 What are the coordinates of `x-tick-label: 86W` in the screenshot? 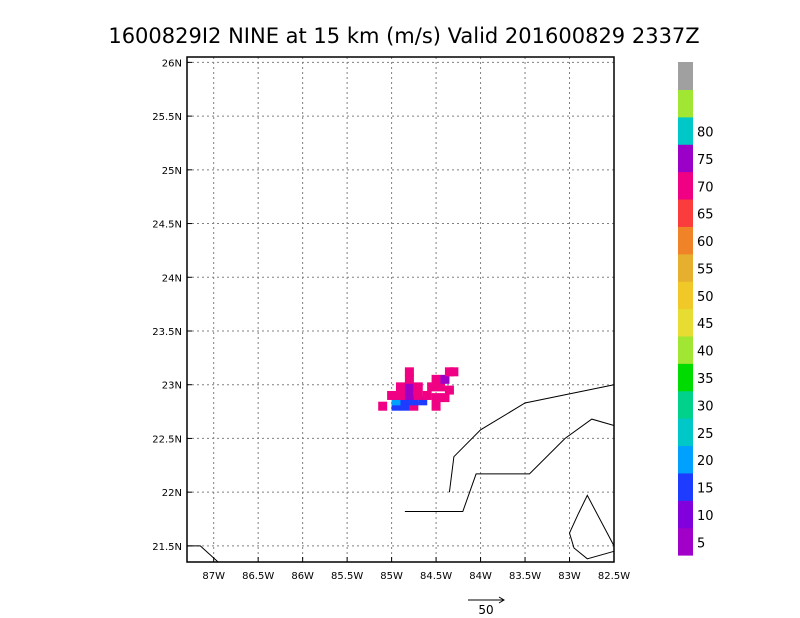 It's located at (302, 576).